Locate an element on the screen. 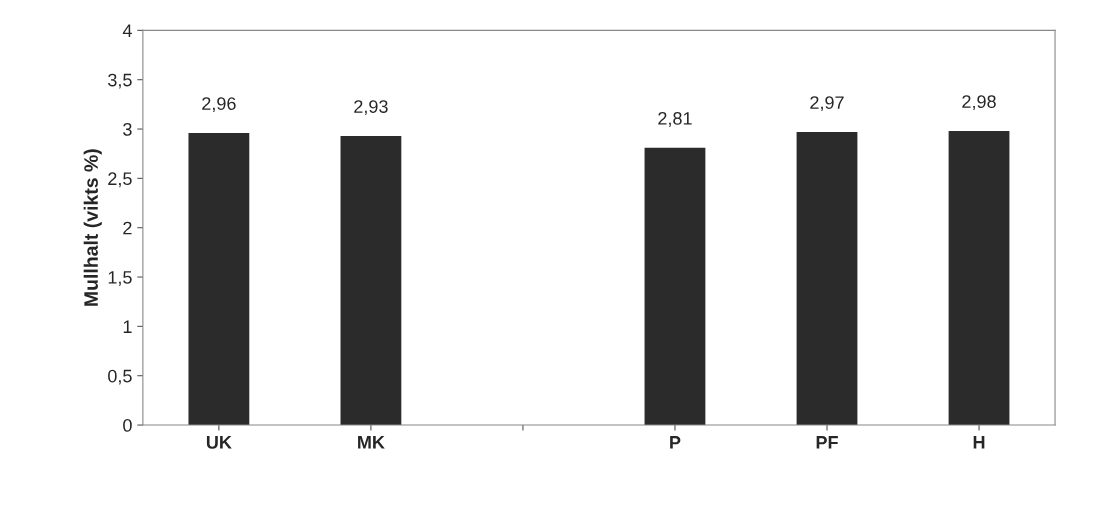 This screenshot has width=1099, height=506. data-label: 2,97 is located at coordinates (827, 104).